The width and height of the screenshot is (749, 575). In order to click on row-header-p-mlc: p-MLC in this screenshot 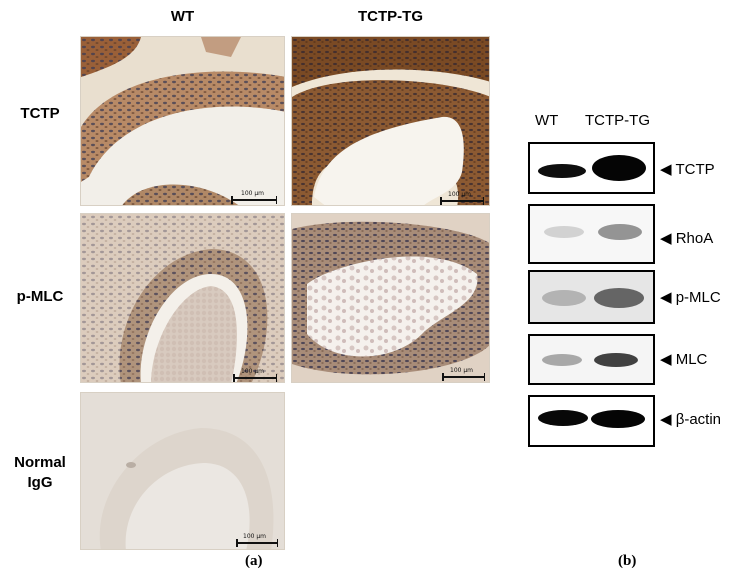, I will do `click(40, 296)`.